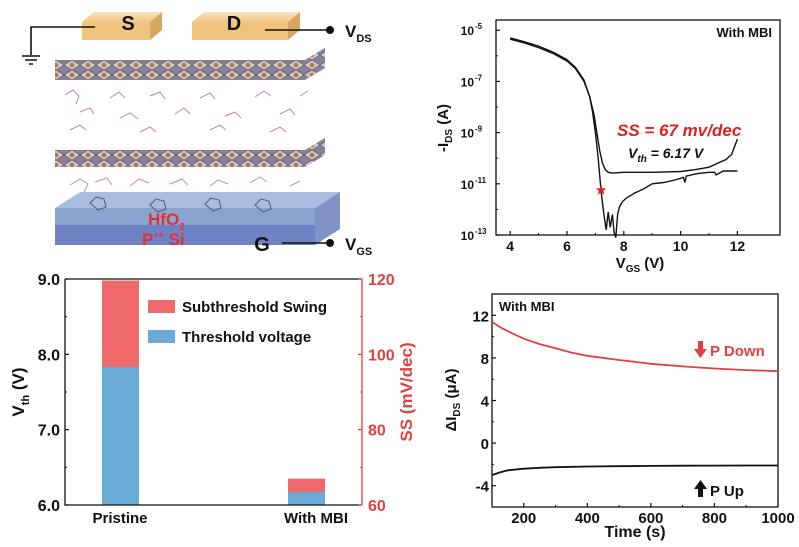  Describe the element at coordinates (246, 26) in the screenshot. I see `drain-electrode` at that location.